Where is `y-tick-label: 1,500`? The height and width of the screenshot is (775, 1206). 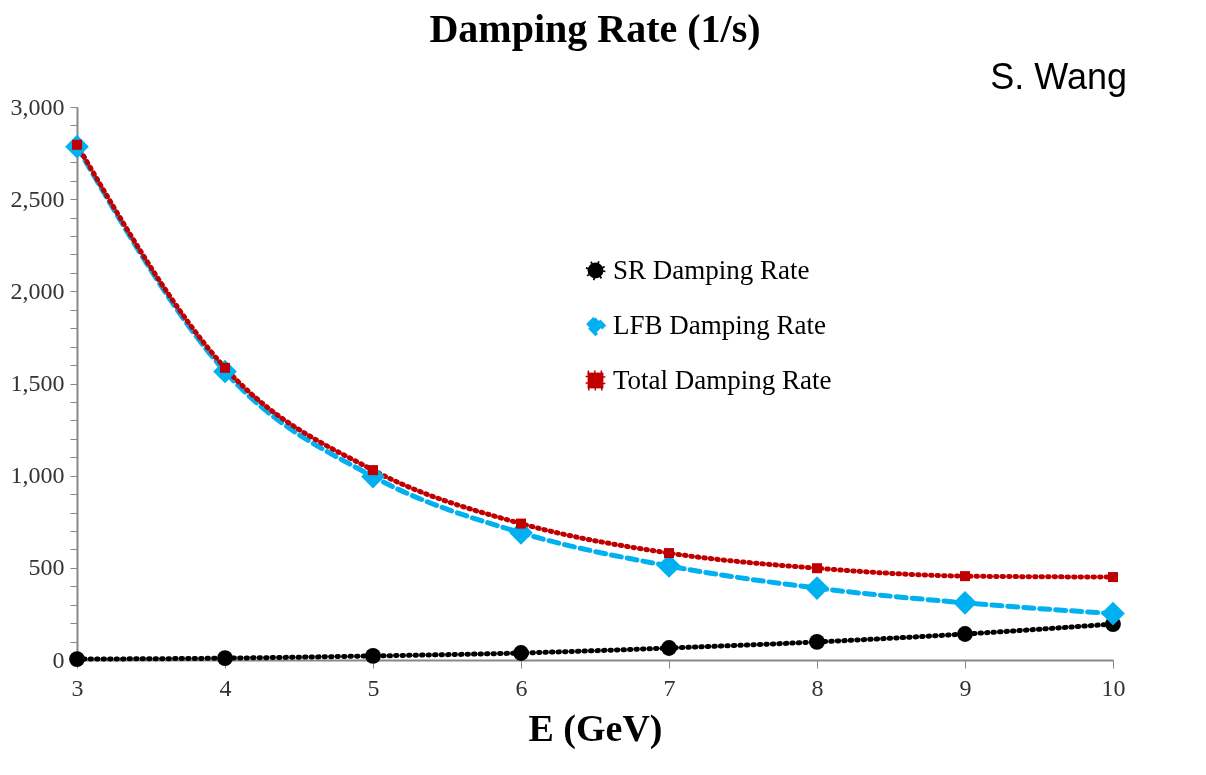 y-tick-label: 1,500 is located at coordinates (37, 383).